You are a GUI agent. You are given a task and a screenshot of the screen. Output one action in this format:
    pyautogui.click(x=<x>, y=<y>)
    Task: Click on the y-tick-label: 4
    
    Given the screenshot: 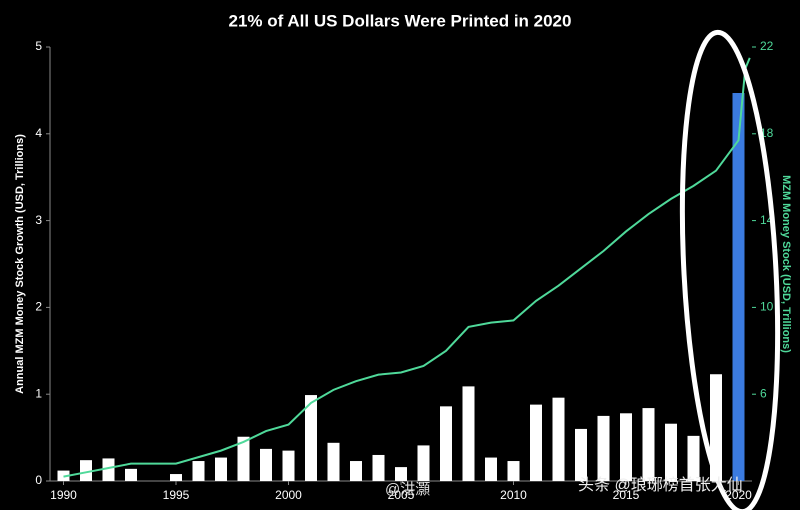 What is the action you would take?
    pyautogui.click(x=38, y=133)
    